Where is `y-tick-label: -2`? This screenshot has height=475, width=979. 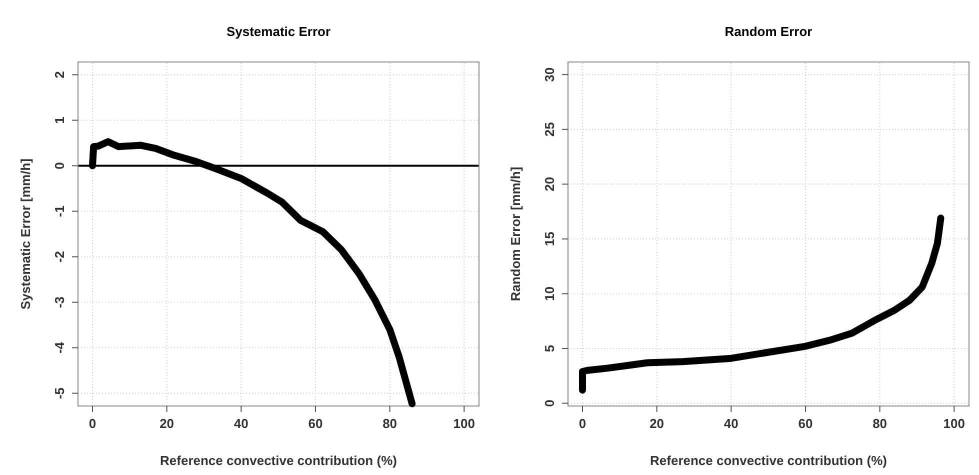
y-tick-label: -2 is located at coordinates (59, 256).